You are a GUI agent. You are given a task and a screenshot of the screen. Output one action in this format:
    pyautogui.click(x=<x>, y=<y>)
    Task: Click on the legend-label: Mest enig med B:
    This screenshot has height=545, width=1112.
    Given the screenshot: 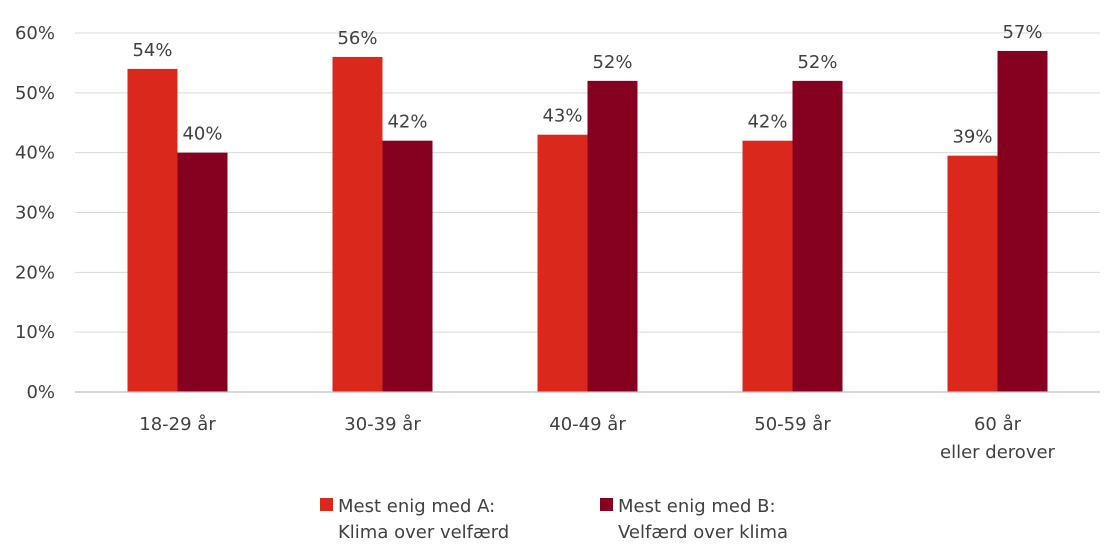 What is the action you would take?
    pyautogui.click(x=697, y=506)
    